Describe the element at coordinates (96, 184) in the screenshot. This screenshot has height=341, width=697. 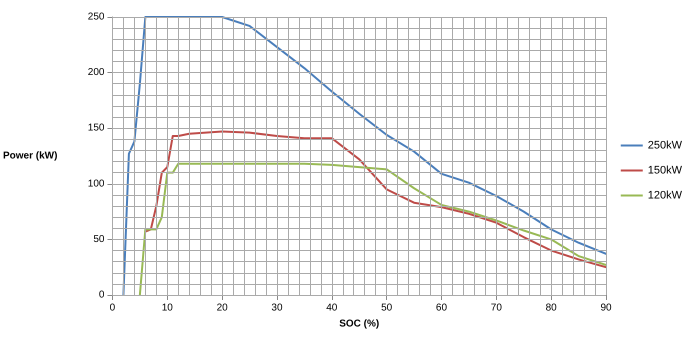
I see `y-tick-label: 100` at that location.